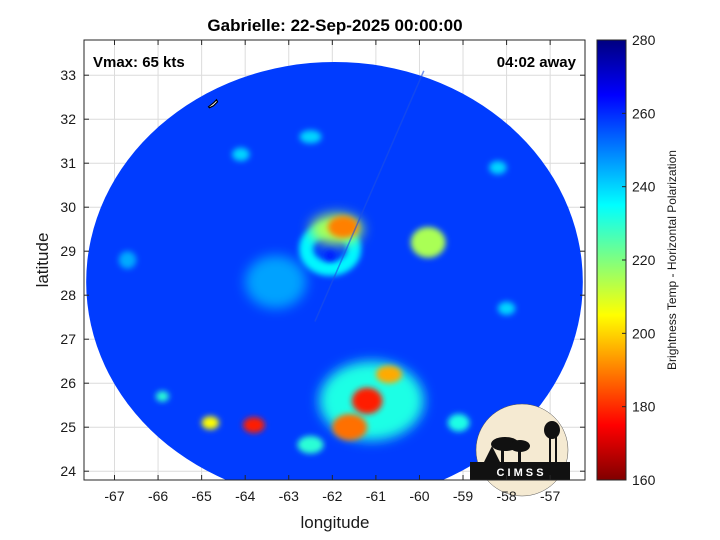  Describe the element at coordinates (644, 187) in the screenshot. I see `colorbar-tick-label: 240` at that location.